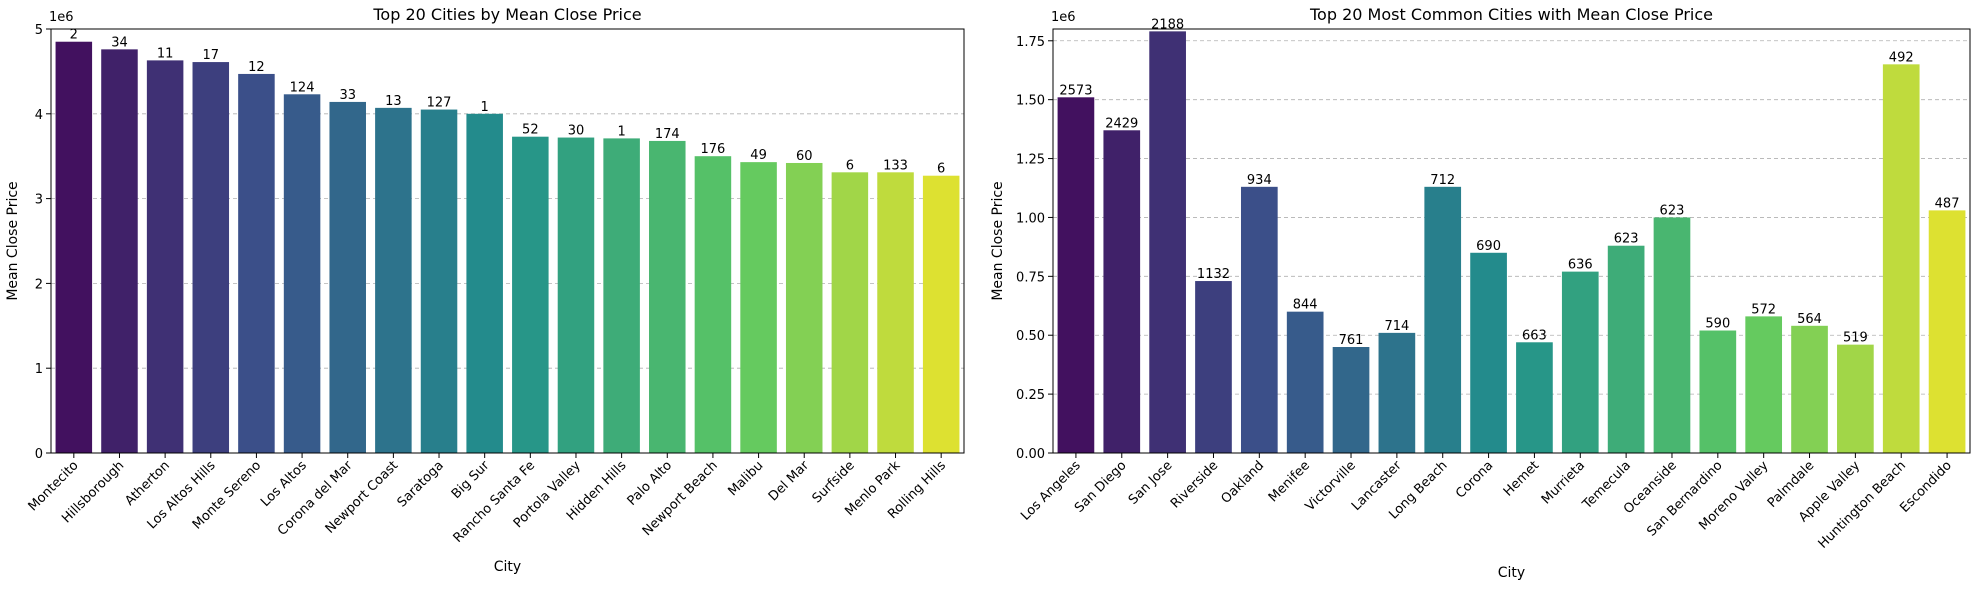 Image resolution: width=1984 pixels, height=590 pixels. Describe the element at coordinates (1167, 24) in the screenshot. I see `bar-value-label: 2188` at that location.